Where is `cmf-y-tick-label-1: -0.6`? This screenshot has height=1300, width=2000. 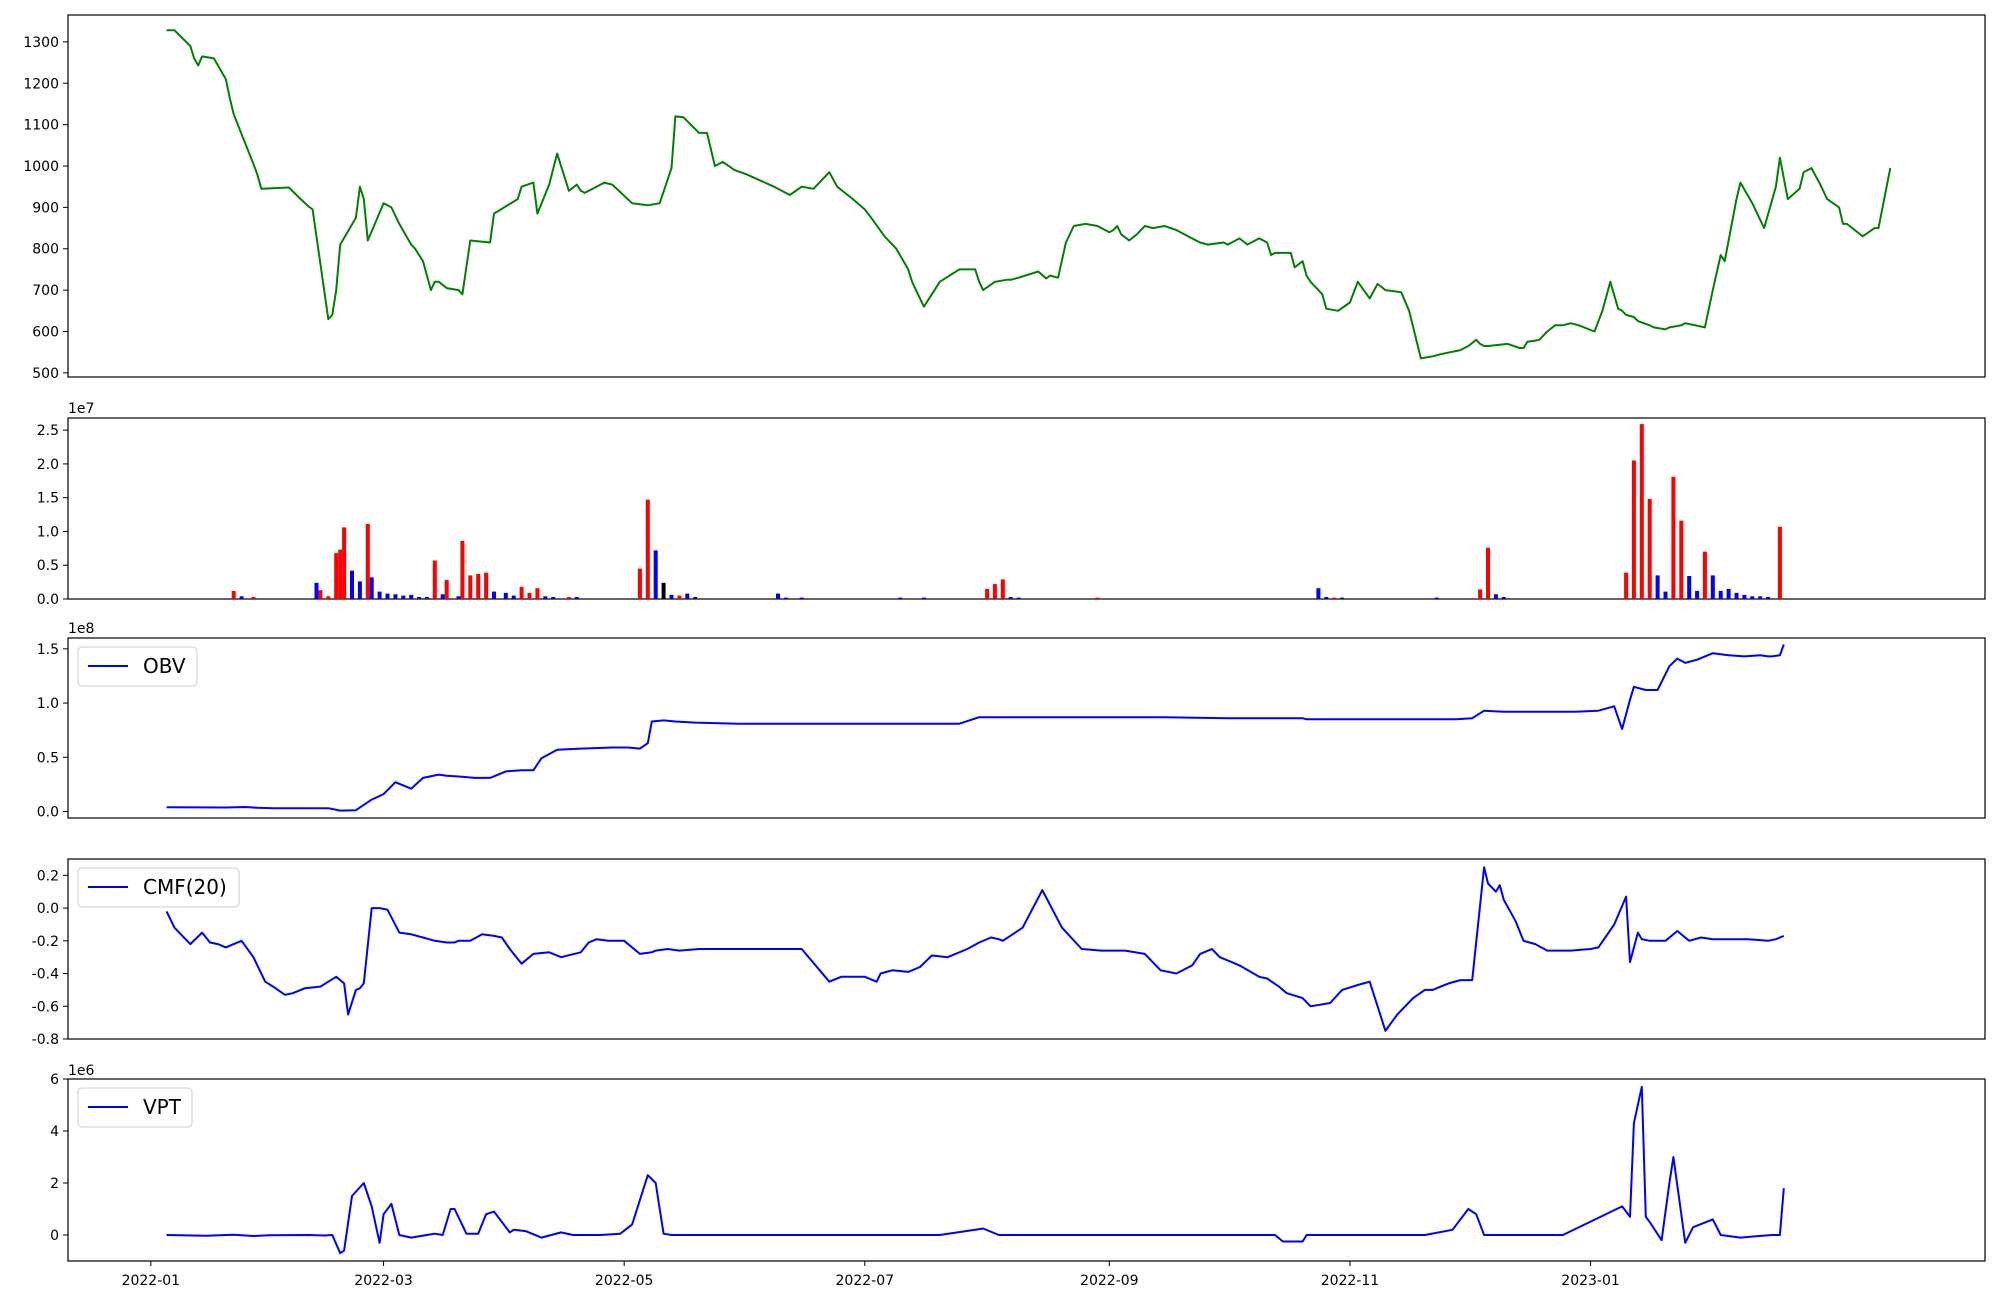 cmf-y-tick-label-1: -0.6 is located at coordinates (45, 1007).